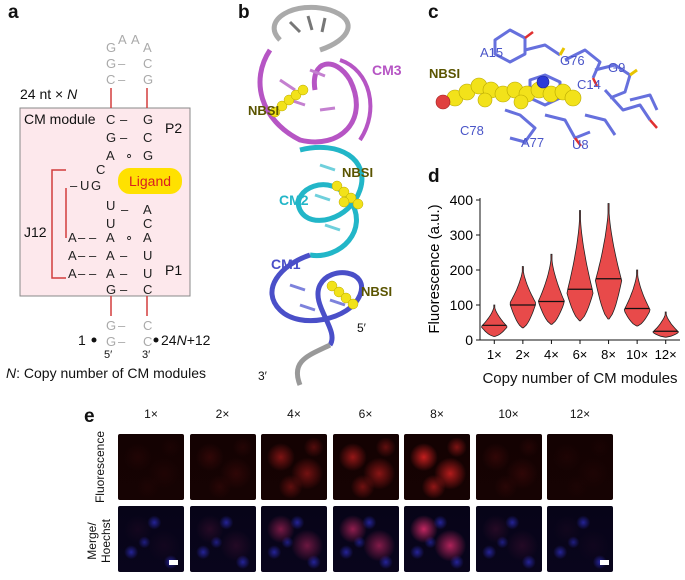 The height and width of the screenshot is (580, 685). I want to click on row-label-merge: Merge/Hoechst, so click(99, 541).